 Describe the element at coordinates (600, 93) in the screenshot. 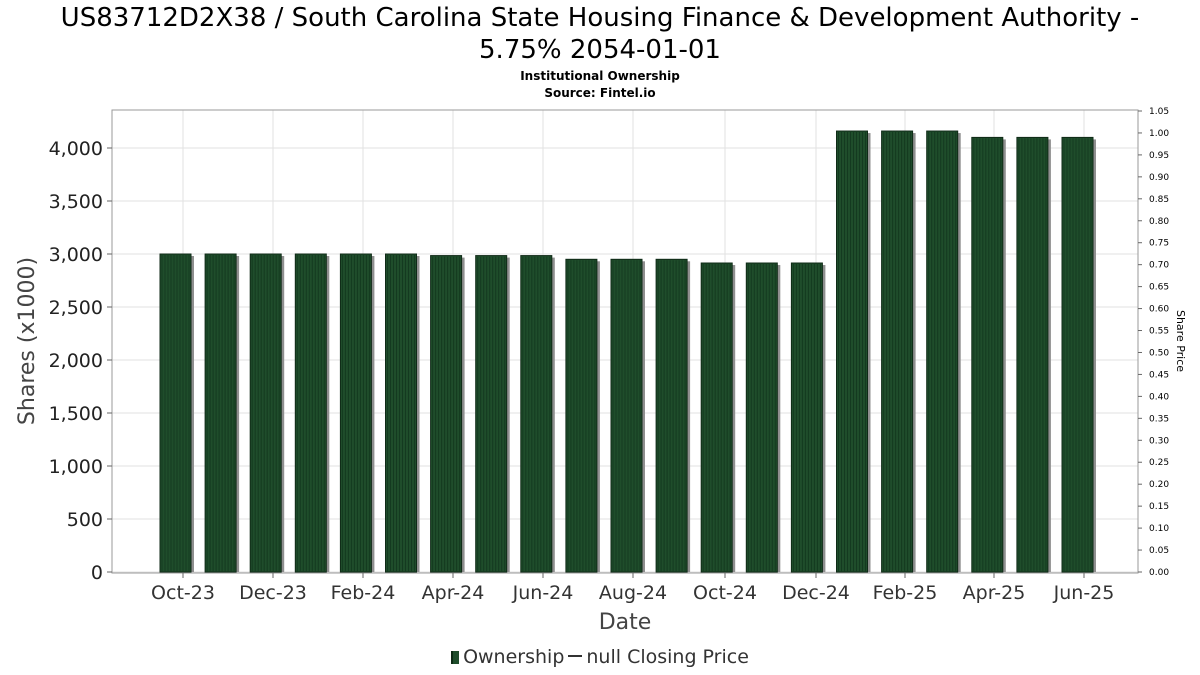

I see `chart-source: Source: Fintel.io` at that location.